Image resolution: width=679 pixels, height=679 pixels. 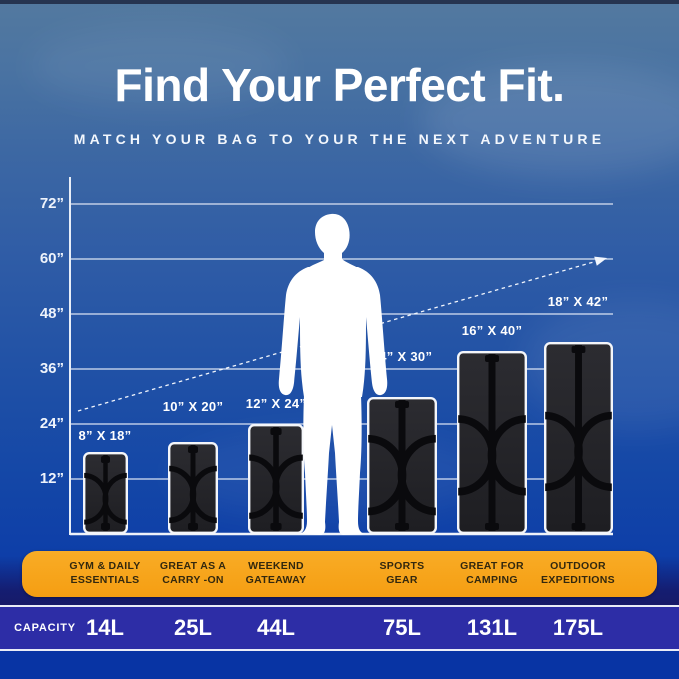 I want to click on y-tick-label: 12”, so click(x=51, y=478).